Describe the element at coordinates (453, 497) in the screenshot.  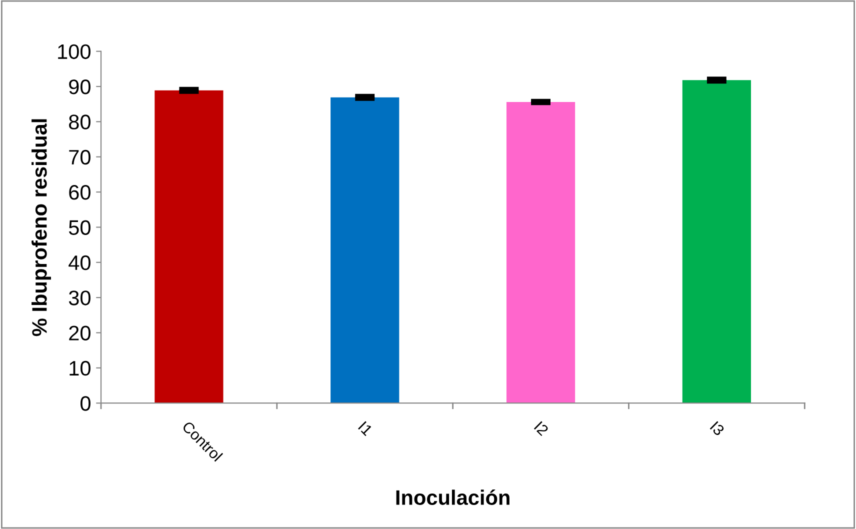
I see `x-axis-title: Inoculación` at that location.